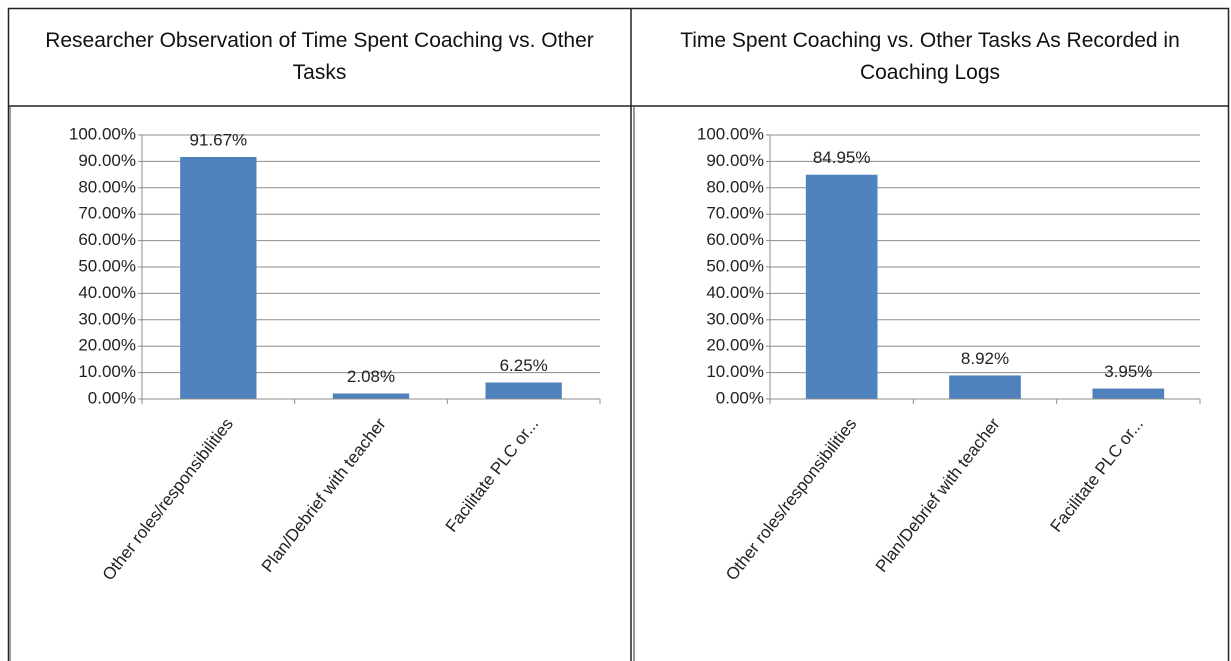 The image size is (1231, 661). Describe the element at coordinates (371, 376) in the screenshot. I see `data-label: 2.08%` at that location.